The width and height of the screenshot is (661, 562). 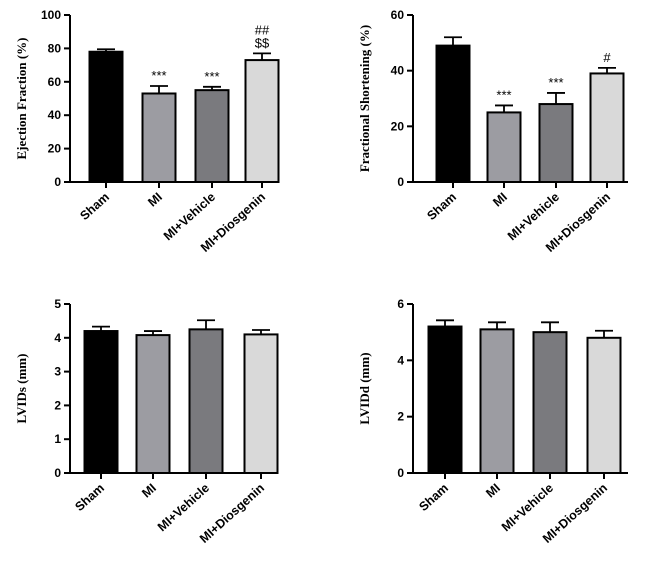 What do you see at coordinates (57, 304) in the screenshot?
I see `y-tick-label: 5` at bounding box center [57, 304].